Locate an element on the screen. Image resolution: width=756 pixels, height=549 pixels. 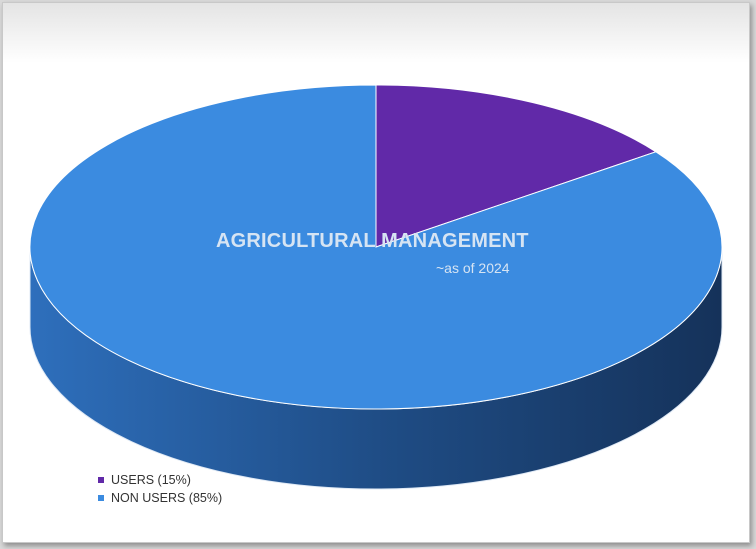
legend-label-non-users: NON USERS (85%) is located at coordinates (167, 498).